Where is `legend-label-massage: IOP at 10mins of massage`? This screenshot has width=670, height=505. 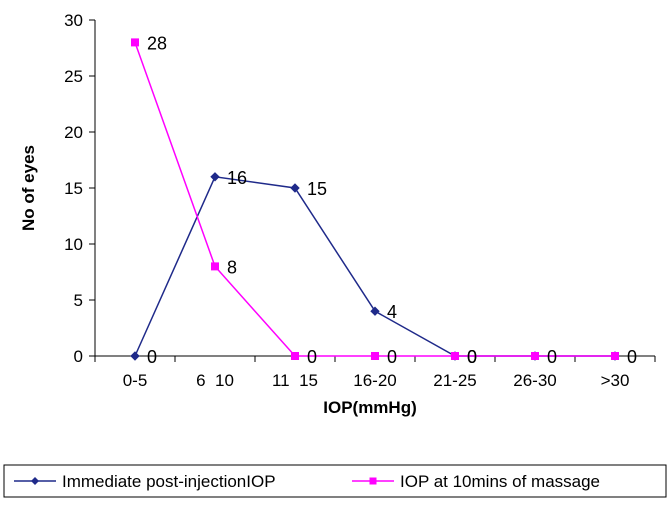 legend-label-massage: IOP at 10mins of massage is located at coordinates (500, 481).